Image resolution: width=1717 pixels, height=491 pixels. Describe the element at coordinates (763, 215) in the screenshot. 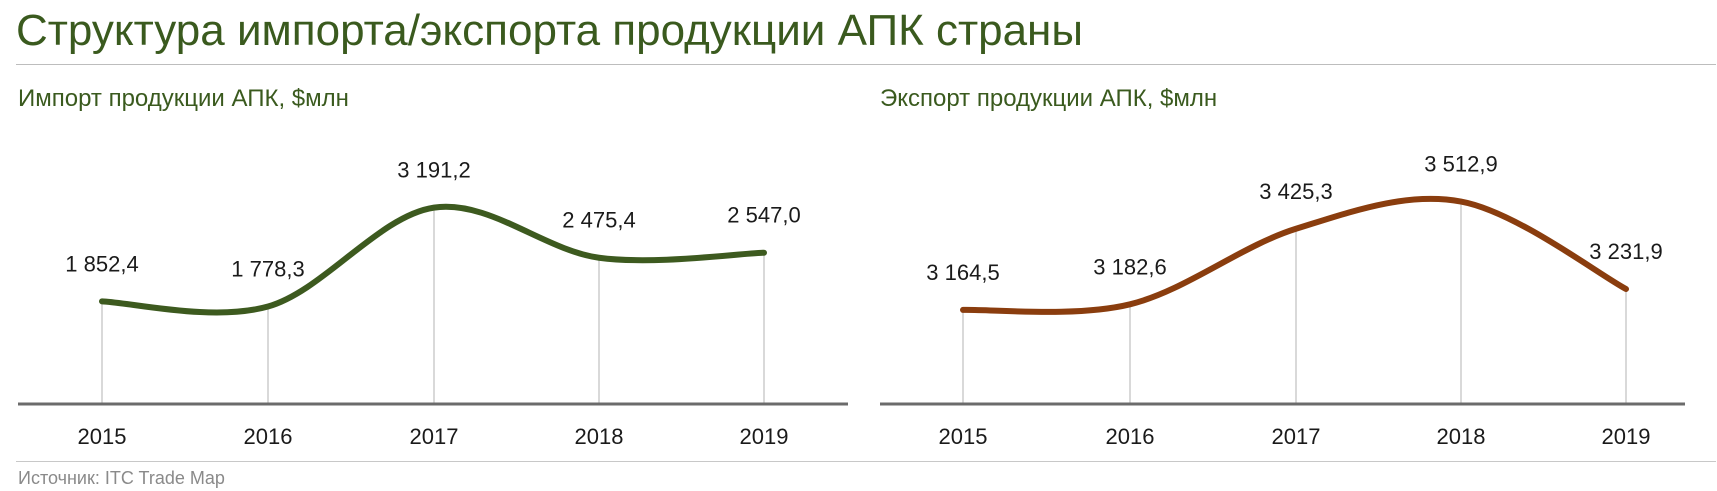

I see `import-data-label-2019: 2 547,0` at that location.